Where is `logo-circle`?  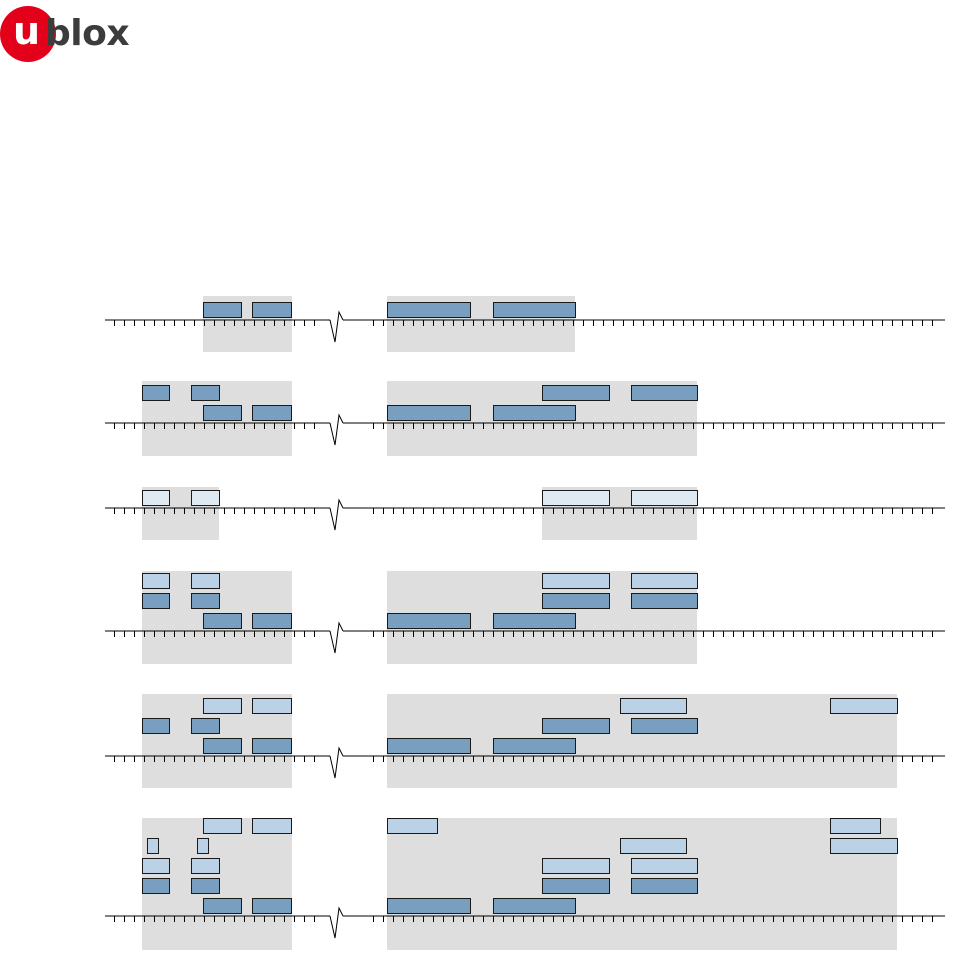 logo-circle is located at coordinates (28, 34).